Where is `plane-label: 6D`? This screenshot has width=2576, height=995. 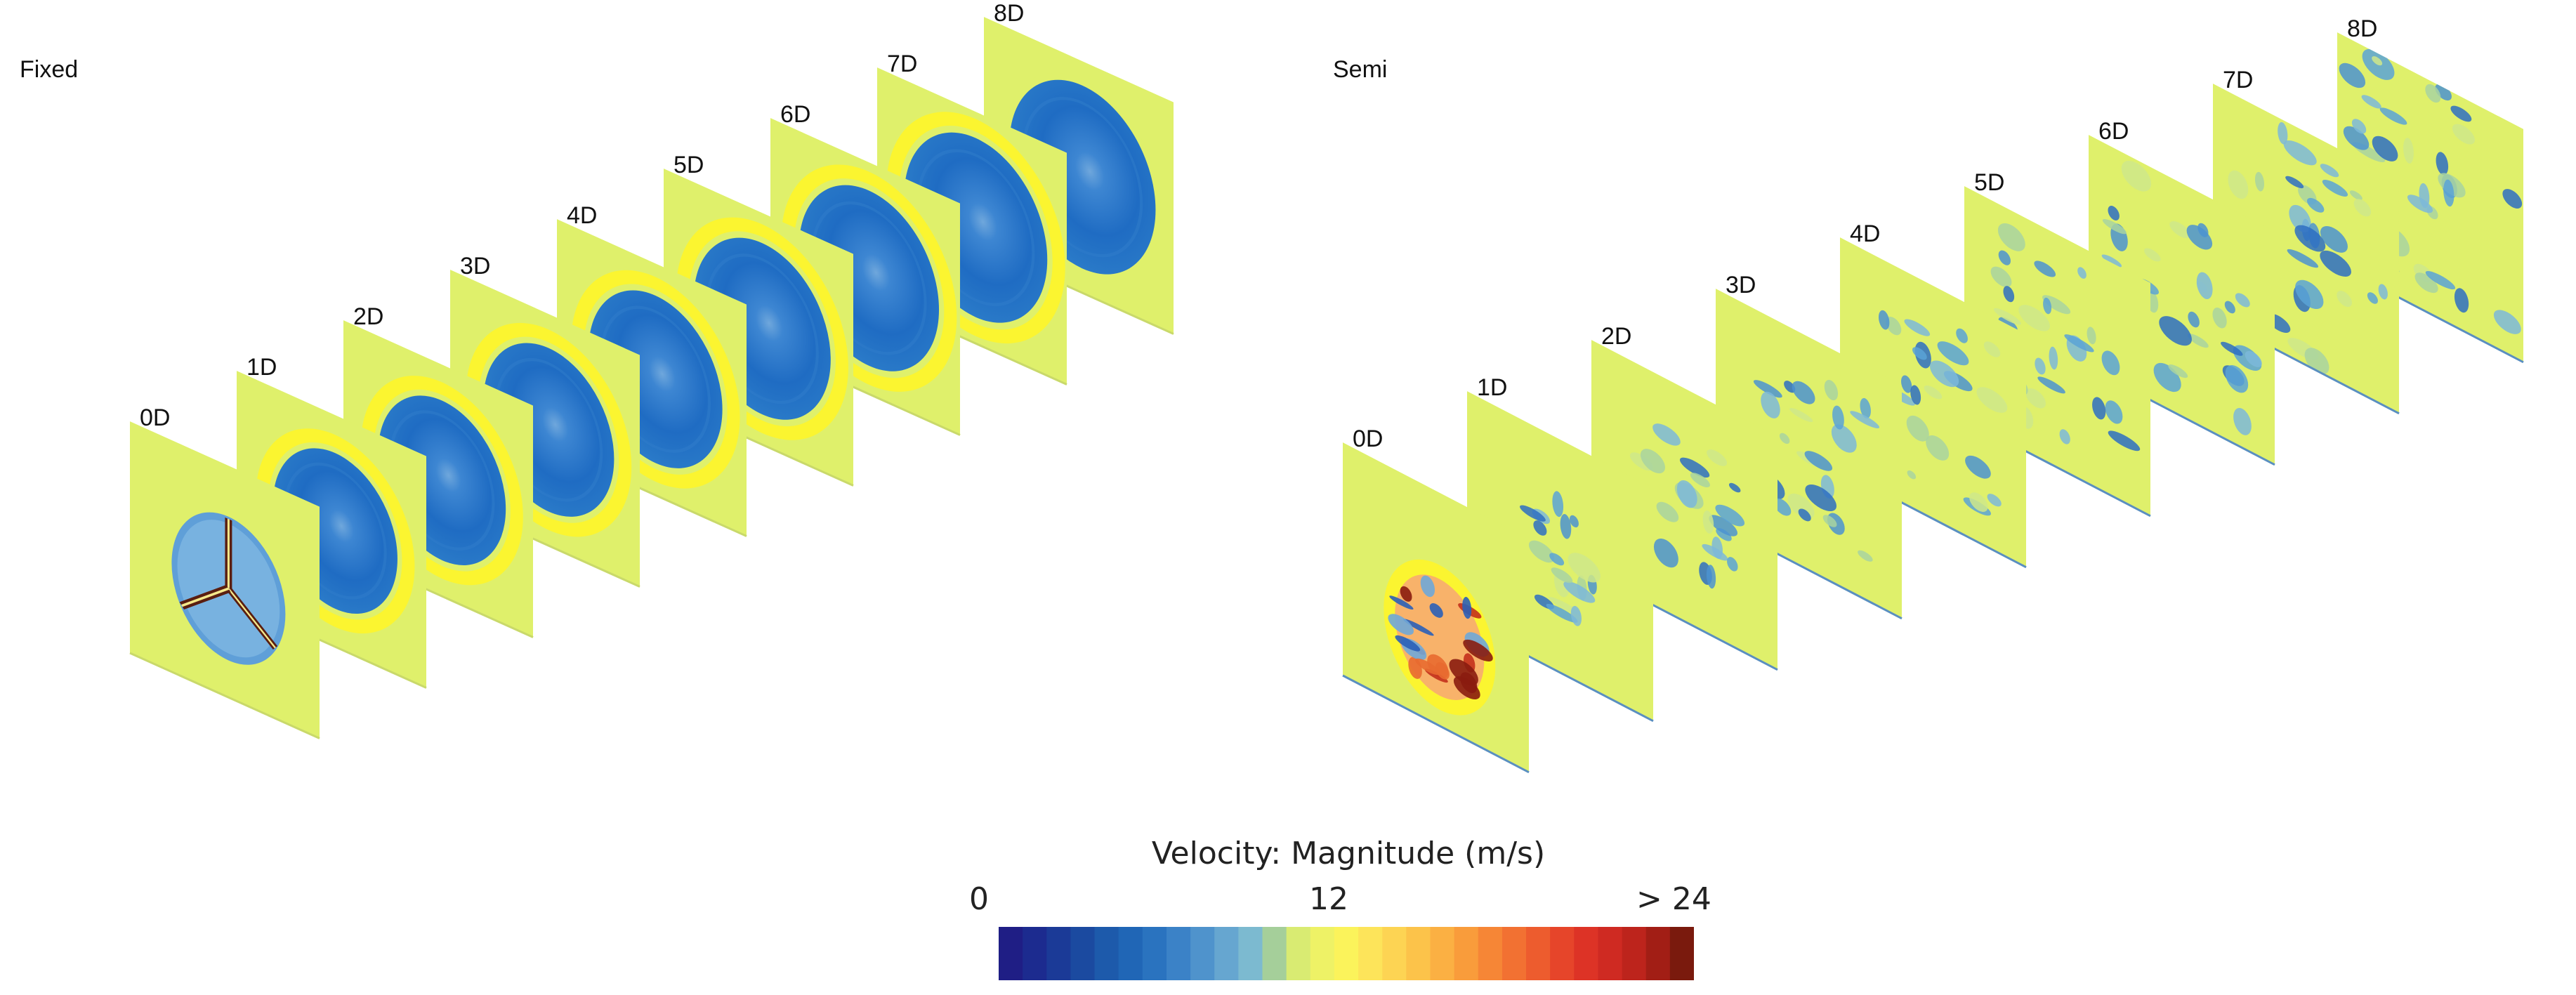 plane-label: 6D is located at coordinates (2113, 131).